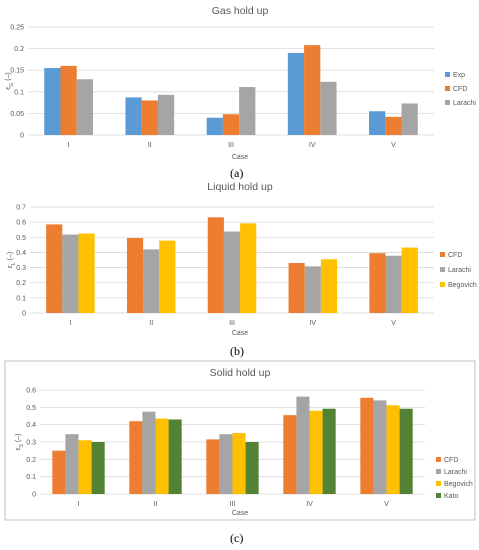 The height and width of the screenshot is (550, 479). Describe the element at coordinates (329, 451) in the screenshot. I see `bar-kato-iv` at that location.